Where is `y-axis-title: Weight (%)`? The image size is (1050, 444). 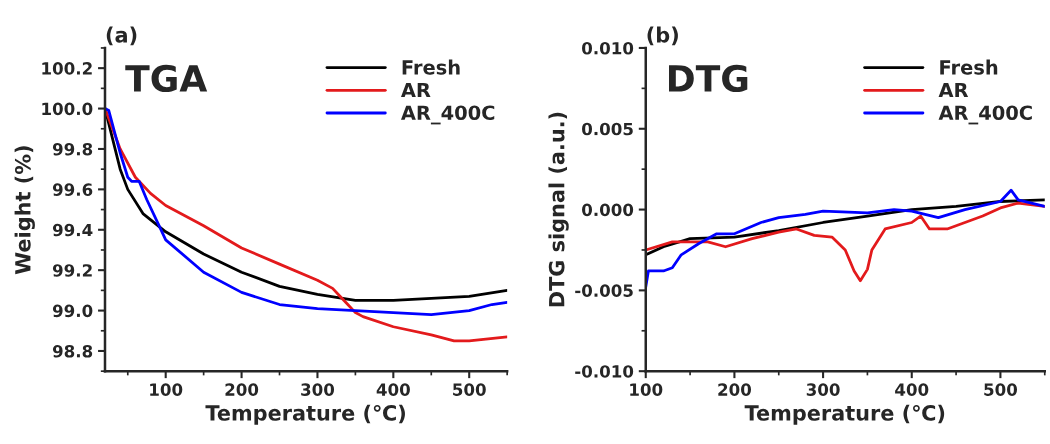 y-axis-title: Weight (%) is located at coordinates (24, 210).